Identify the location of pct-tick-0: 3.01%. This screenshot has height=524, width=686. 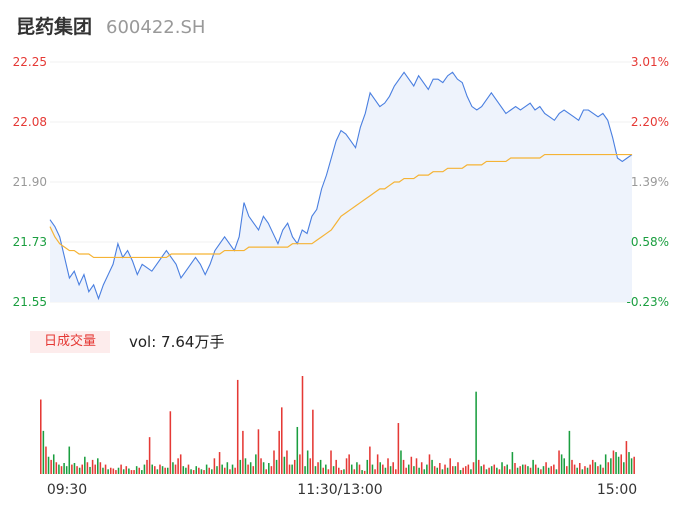
(650, 62).